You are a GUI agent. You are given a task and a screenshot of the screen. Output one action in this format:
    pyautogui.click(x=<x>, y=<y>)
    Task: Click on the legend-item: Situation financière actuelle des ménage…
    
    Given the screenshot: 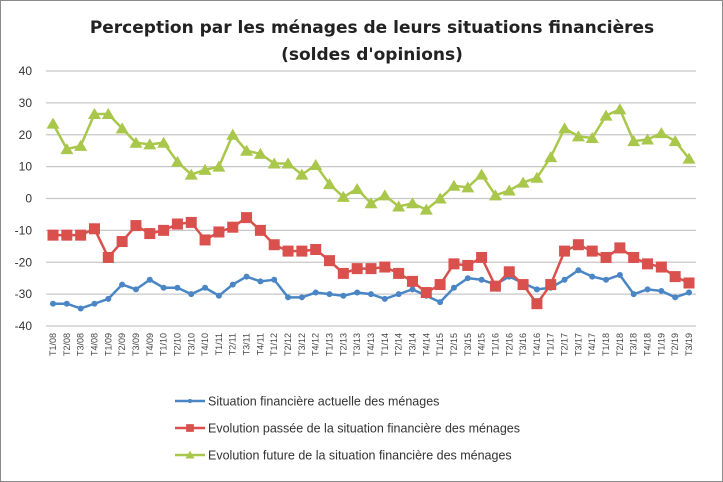 What is the action you would take?
    pyautogui.click(x=307, y=402)
    